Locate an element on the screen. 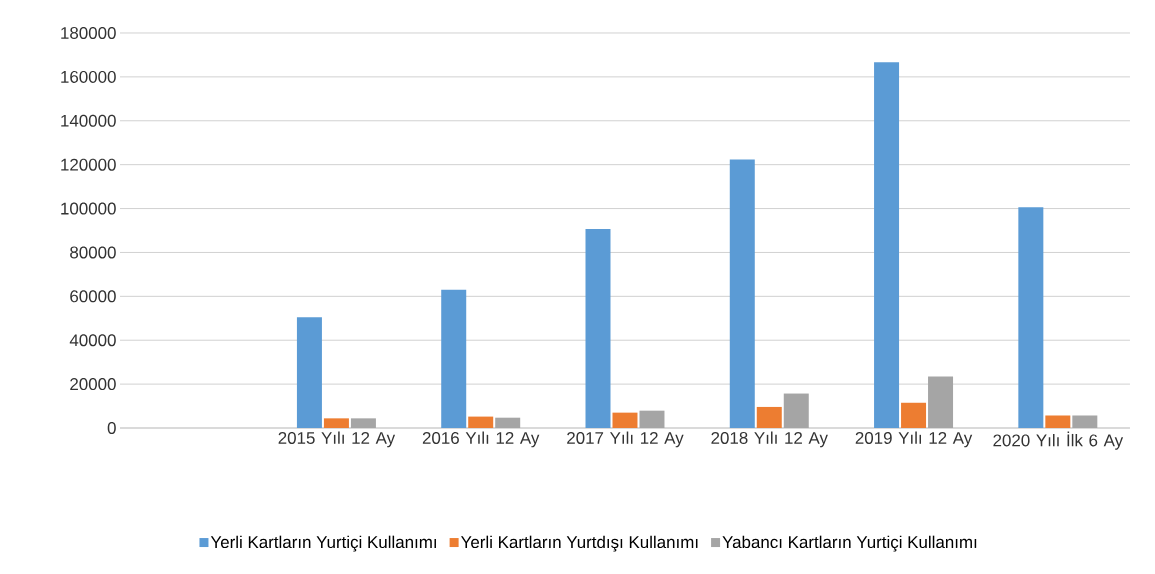 This screenshot has width=1155, height=574. y-tick-label: 160000 is located at coordinates (88, 76).